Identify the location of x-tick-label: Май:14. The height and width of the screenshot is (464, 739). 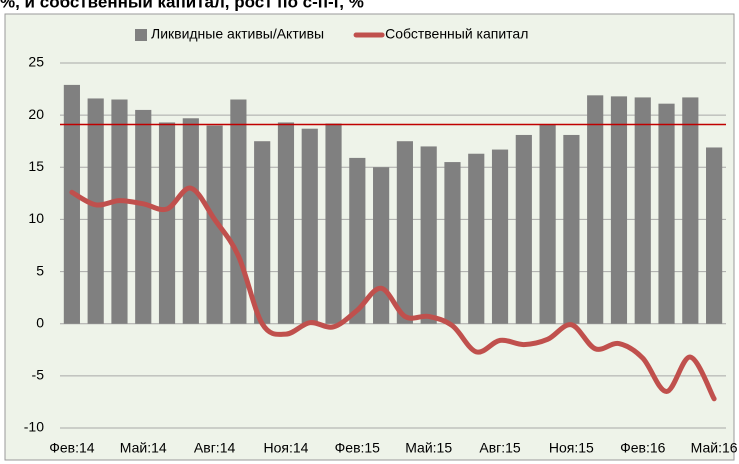
(143, 448).